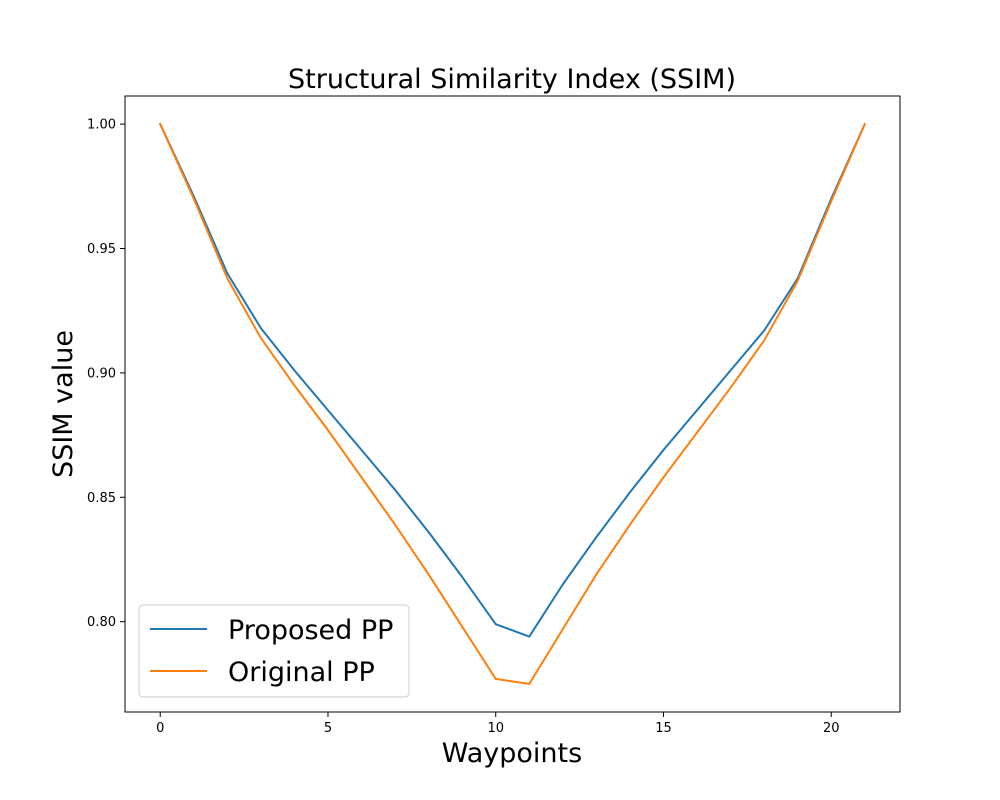  What do you see at coordinates (495, 728) in the screenshot?
I see `x-tick-label: 10` at bounding box center [495, 728].